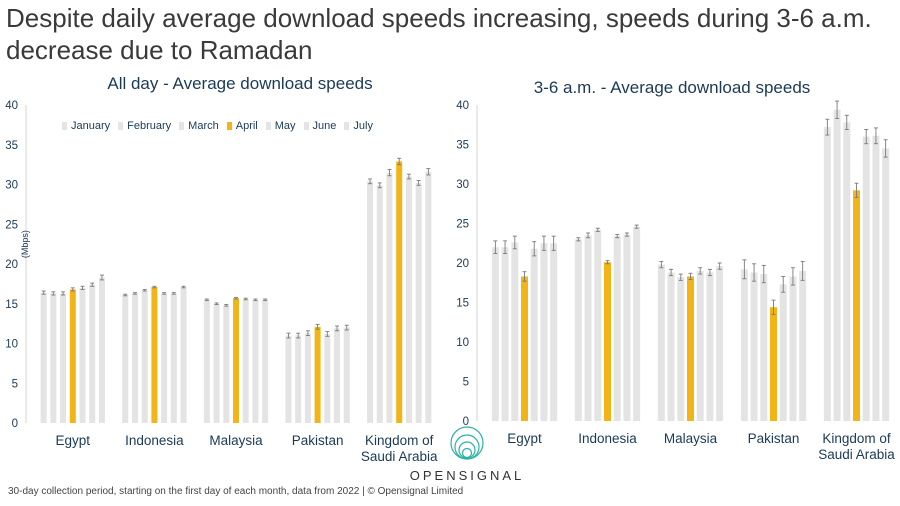 Image resolution: width=900 pixels, height=506 pixels. I want to click on all-day-y-tick-label: 10, so click(11, 345).